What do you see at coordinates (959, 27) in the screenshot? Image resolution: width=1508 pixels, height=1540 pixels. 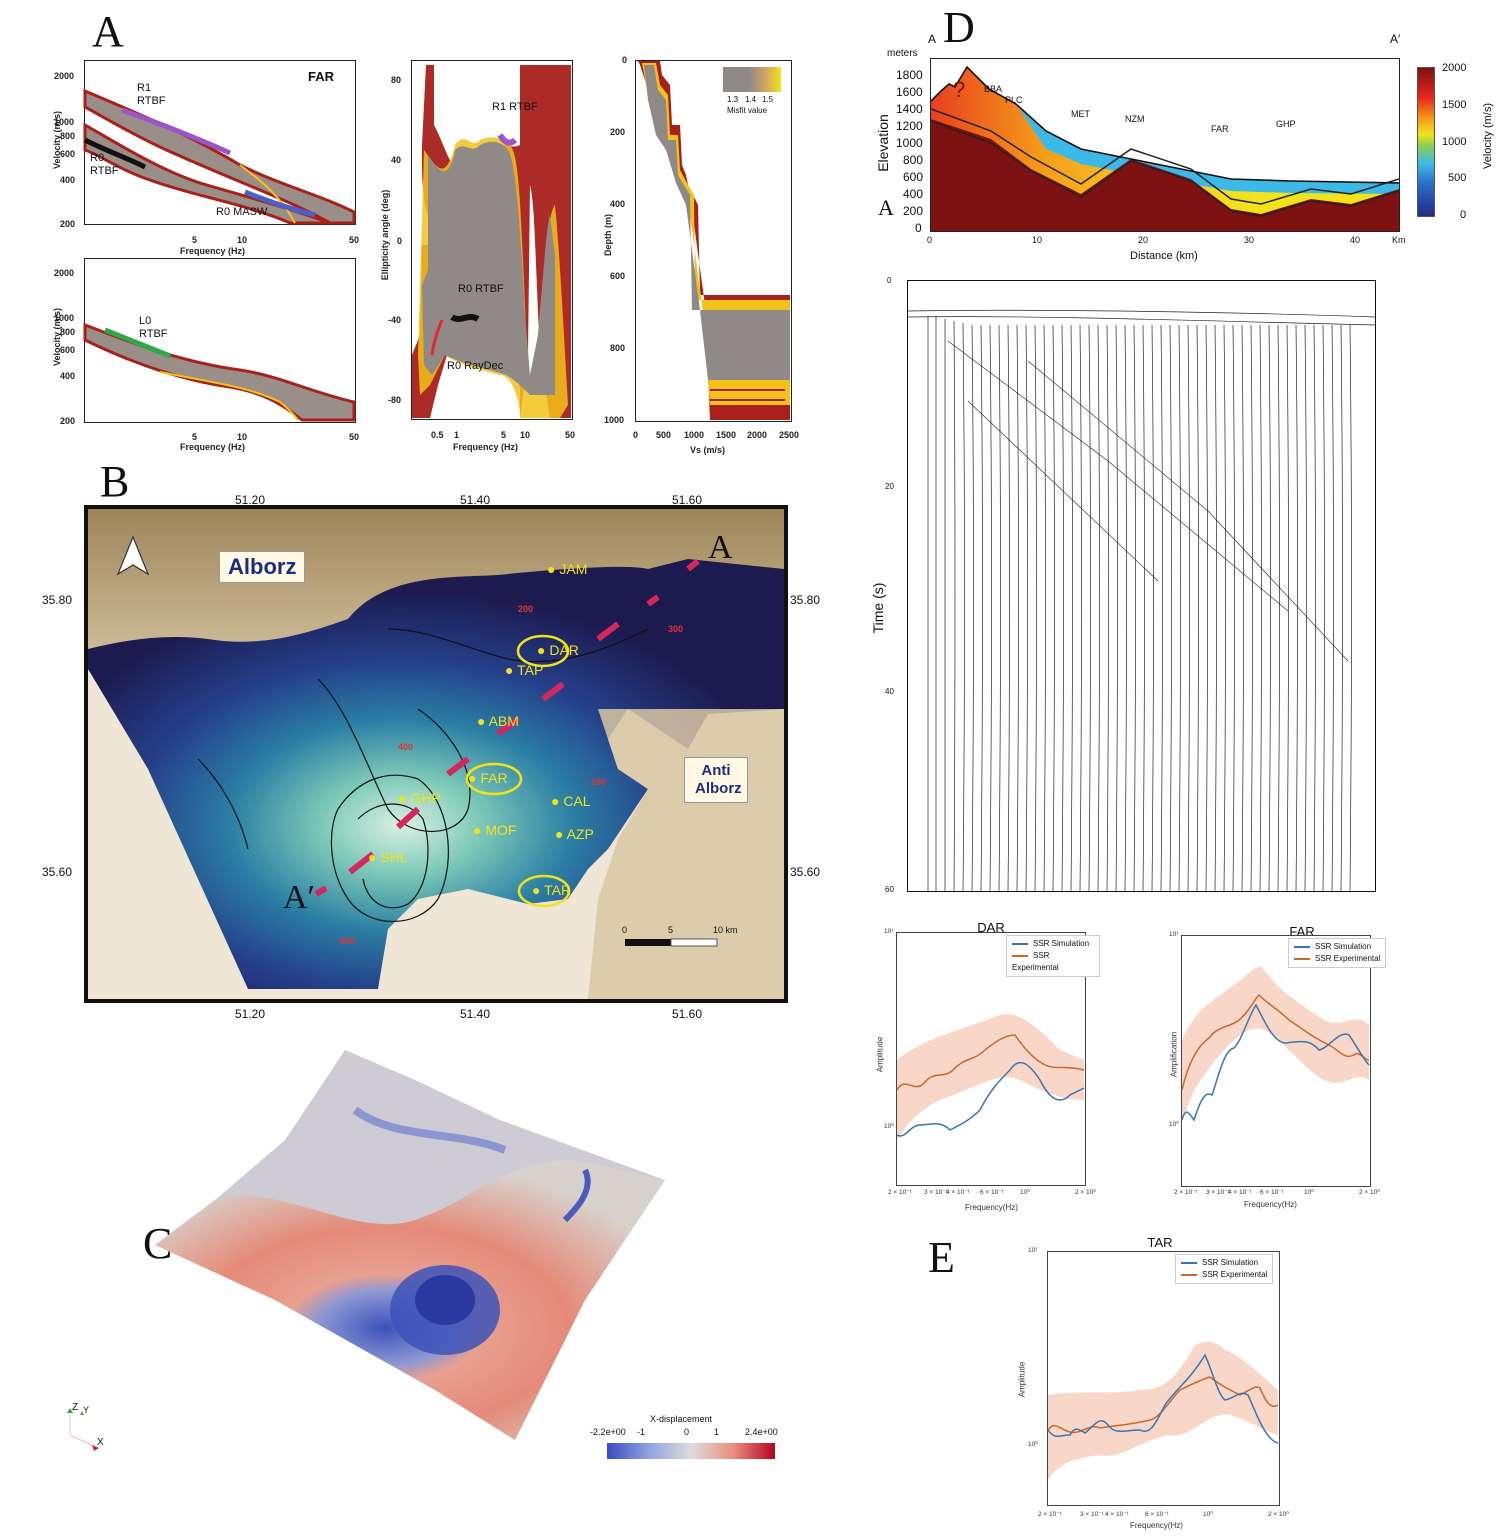 I see `panel-label-d: D` at bounding box center [959, 27].